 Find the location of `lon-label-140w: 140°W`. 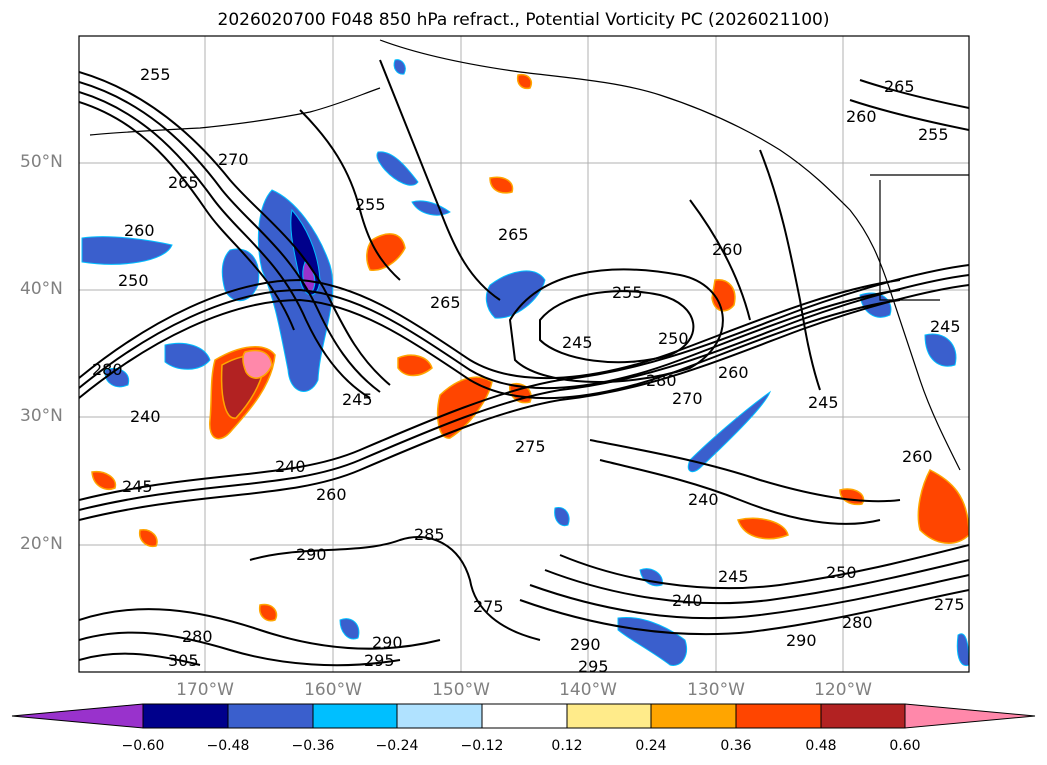

lon-label-140w: 140°W is located at coordinates (588, 690).